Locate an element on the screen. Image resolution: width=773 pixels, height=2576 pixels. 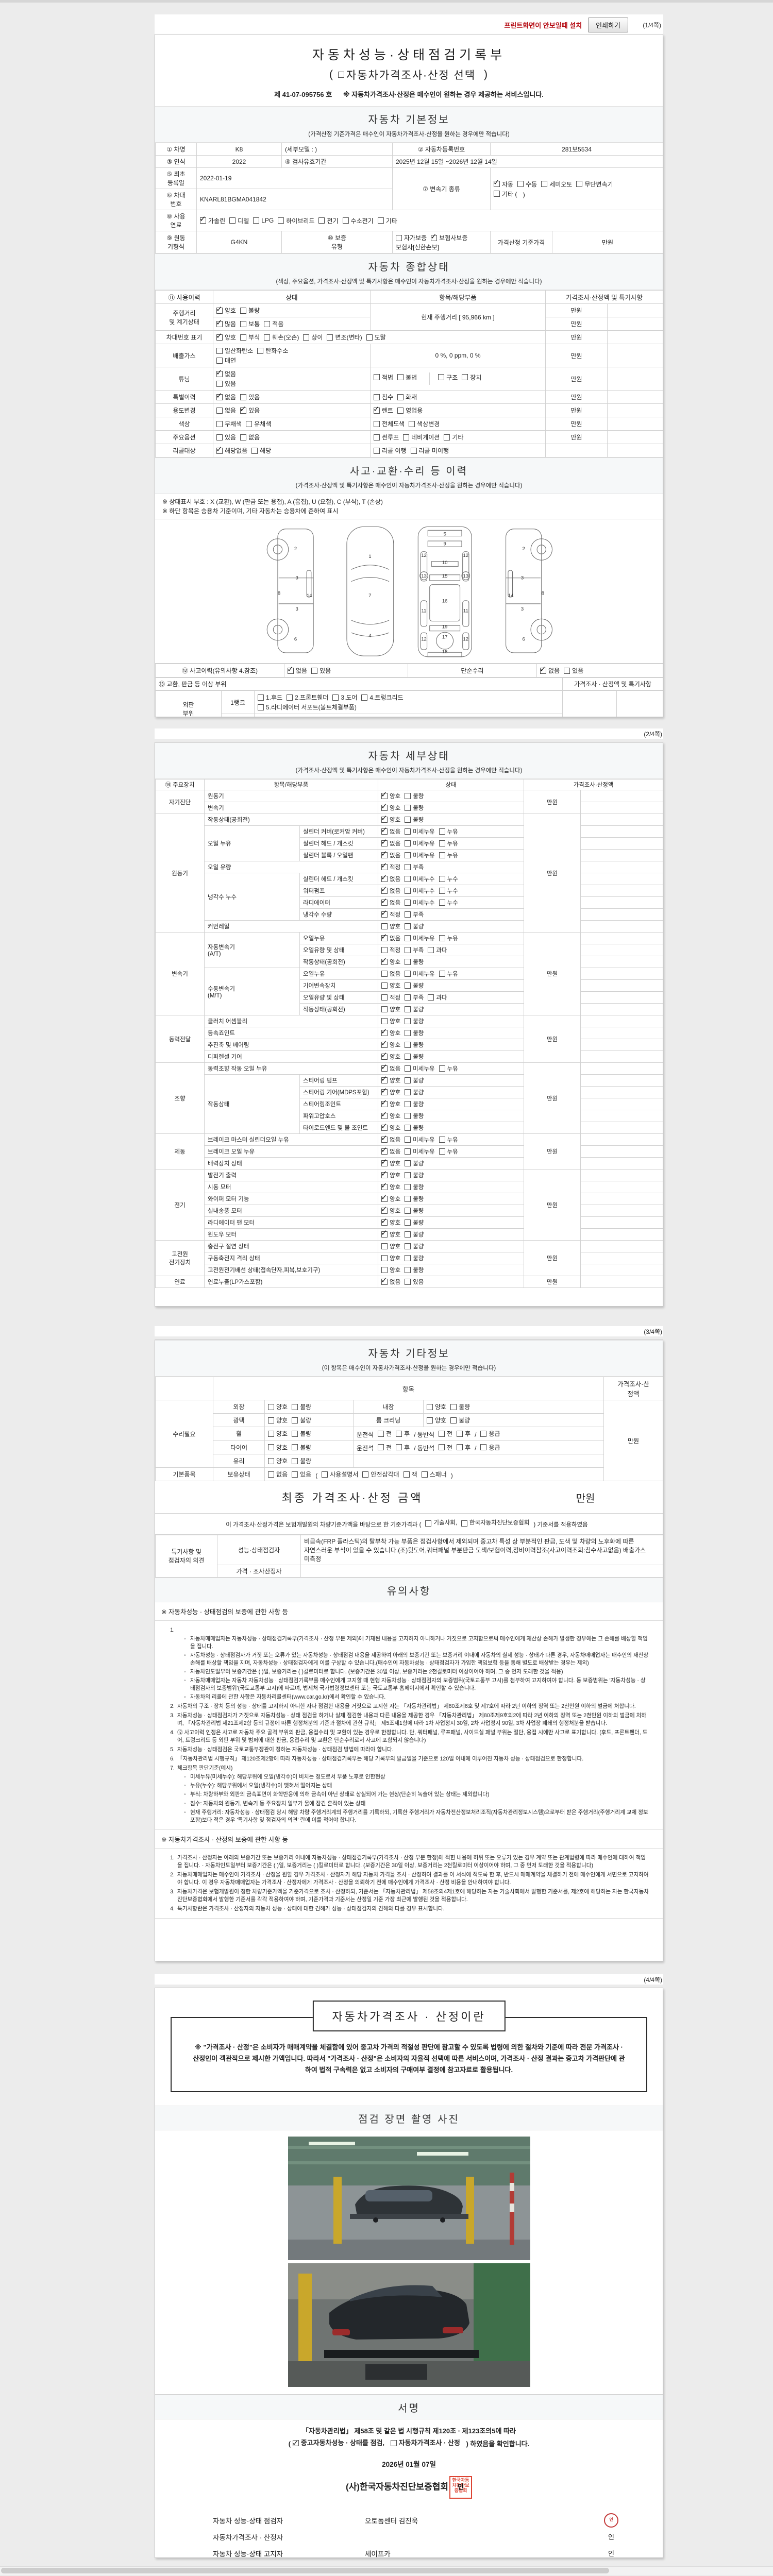
checkbox-option: 도말 is located at coordinates (376, 337).